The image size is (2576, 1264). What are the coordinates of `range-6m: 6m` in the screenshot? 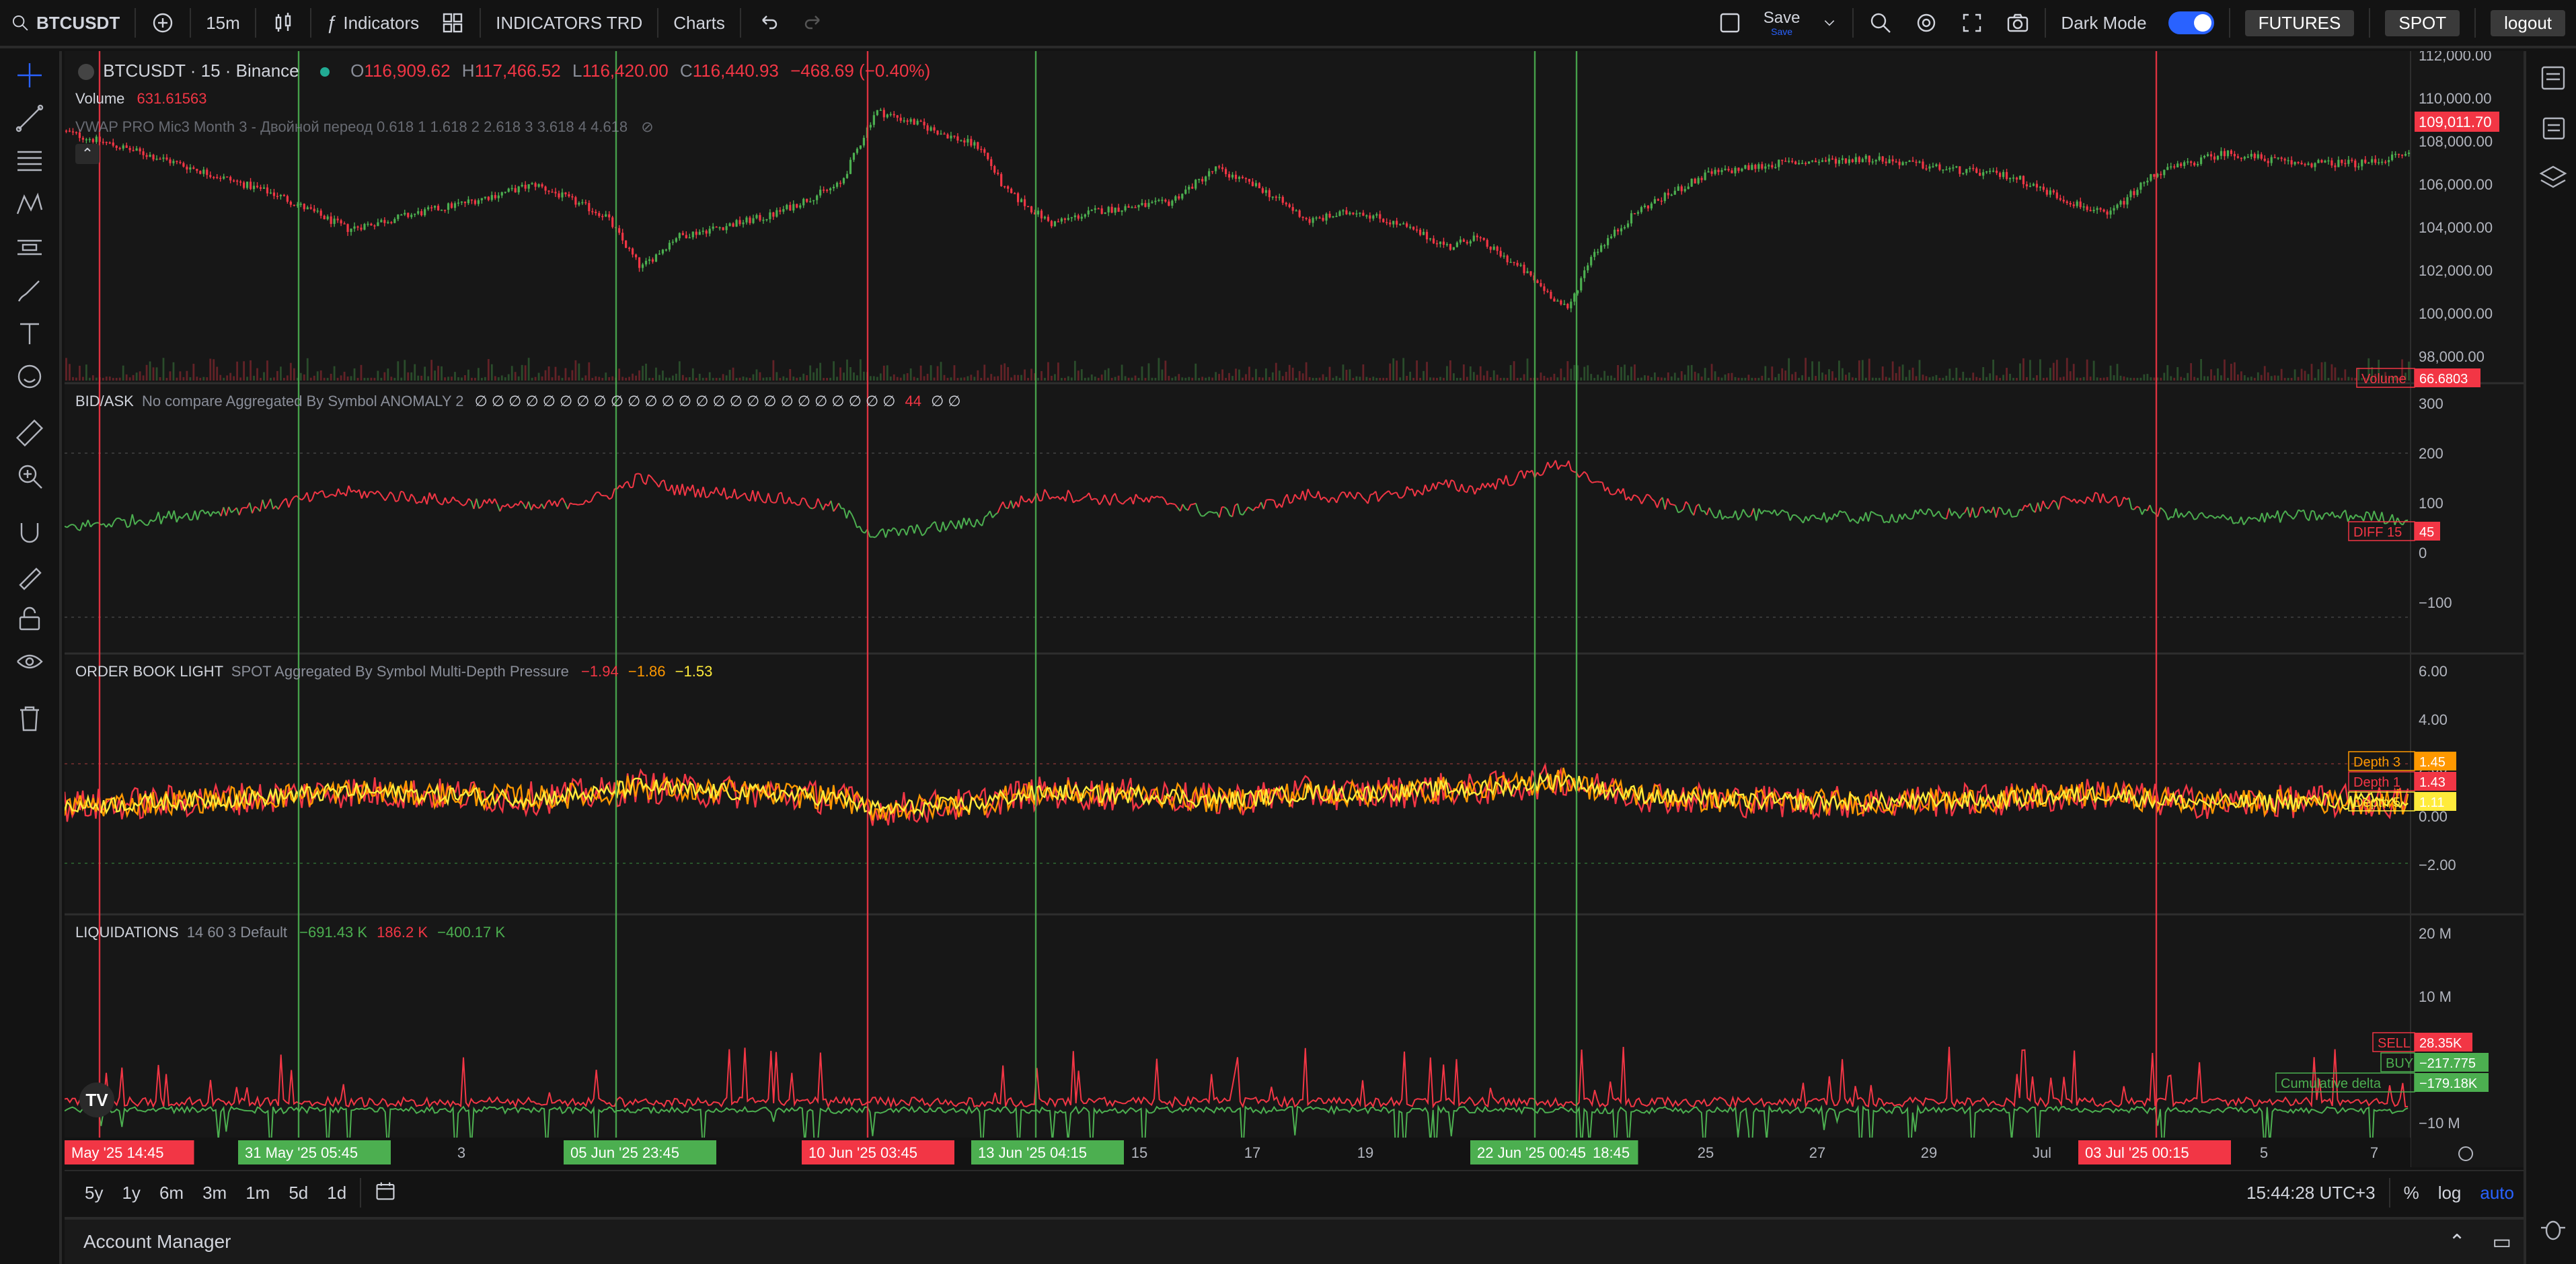 It's located at (171, 1192).